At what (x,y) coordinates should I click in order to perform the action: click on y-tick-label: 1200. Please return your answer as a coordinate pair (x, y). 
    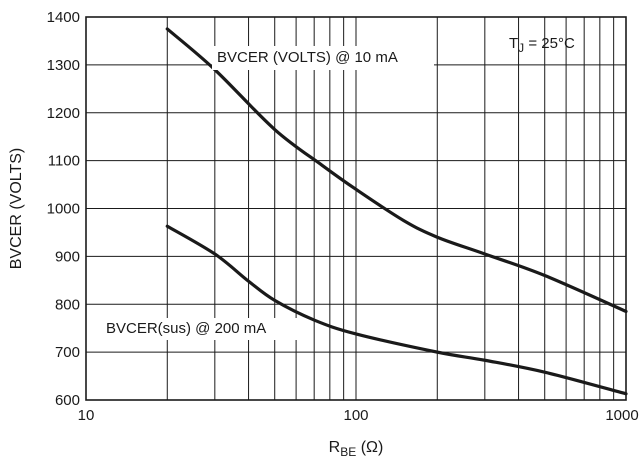
    Looking at the image, I should click on (63, 113).